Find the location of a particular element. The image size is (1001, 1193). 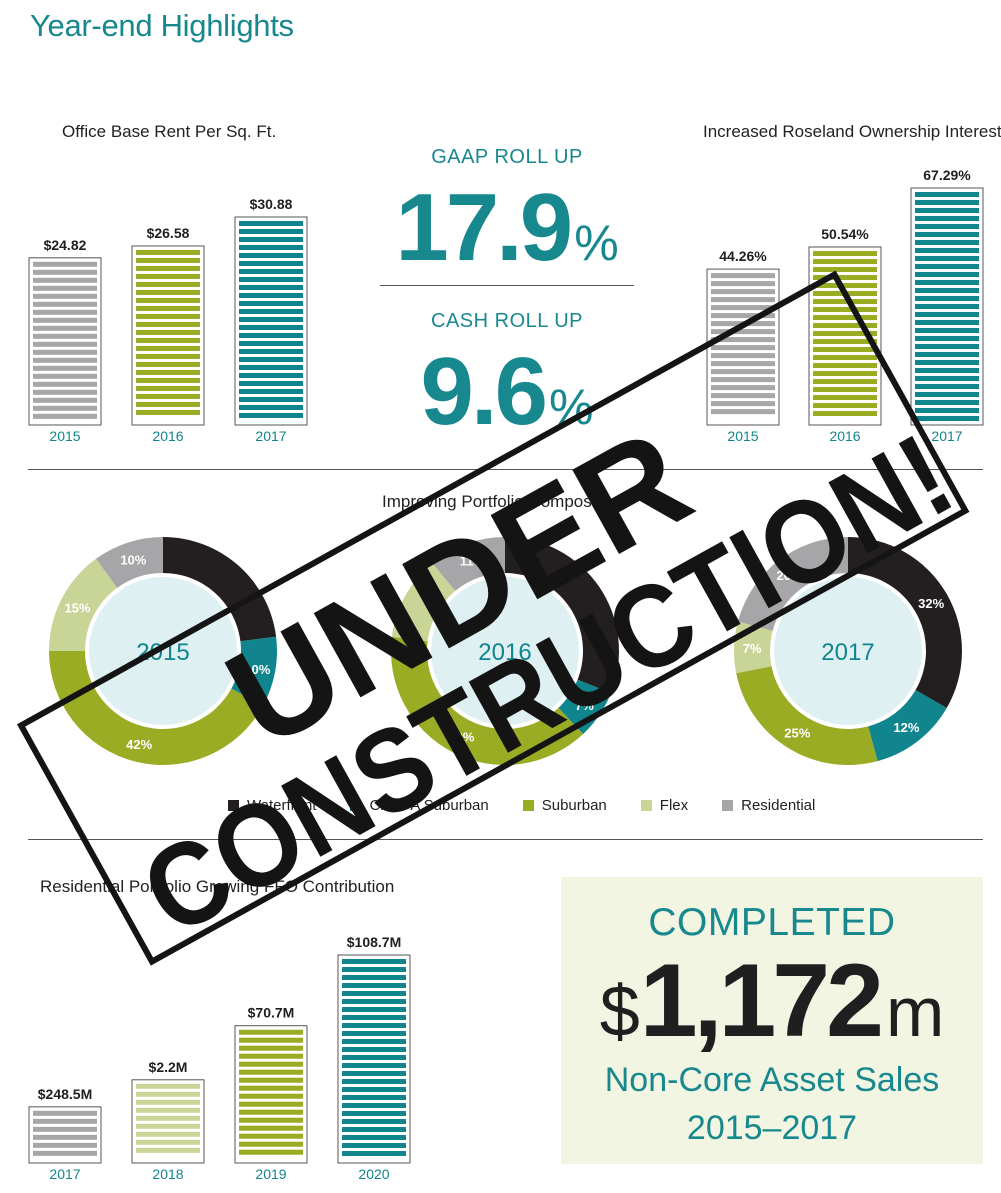

completed-label: COMPLETED is located at coordinates (772, 922).